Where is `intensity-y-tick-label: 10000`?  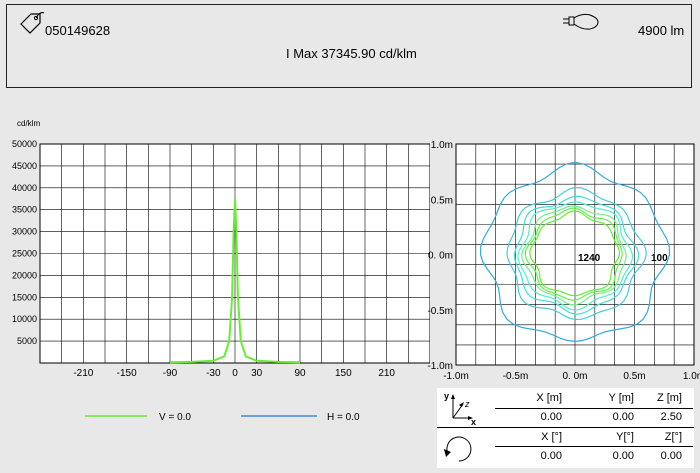
intensity-y-tick-label: 10000 is located at coordinates (24, 319).